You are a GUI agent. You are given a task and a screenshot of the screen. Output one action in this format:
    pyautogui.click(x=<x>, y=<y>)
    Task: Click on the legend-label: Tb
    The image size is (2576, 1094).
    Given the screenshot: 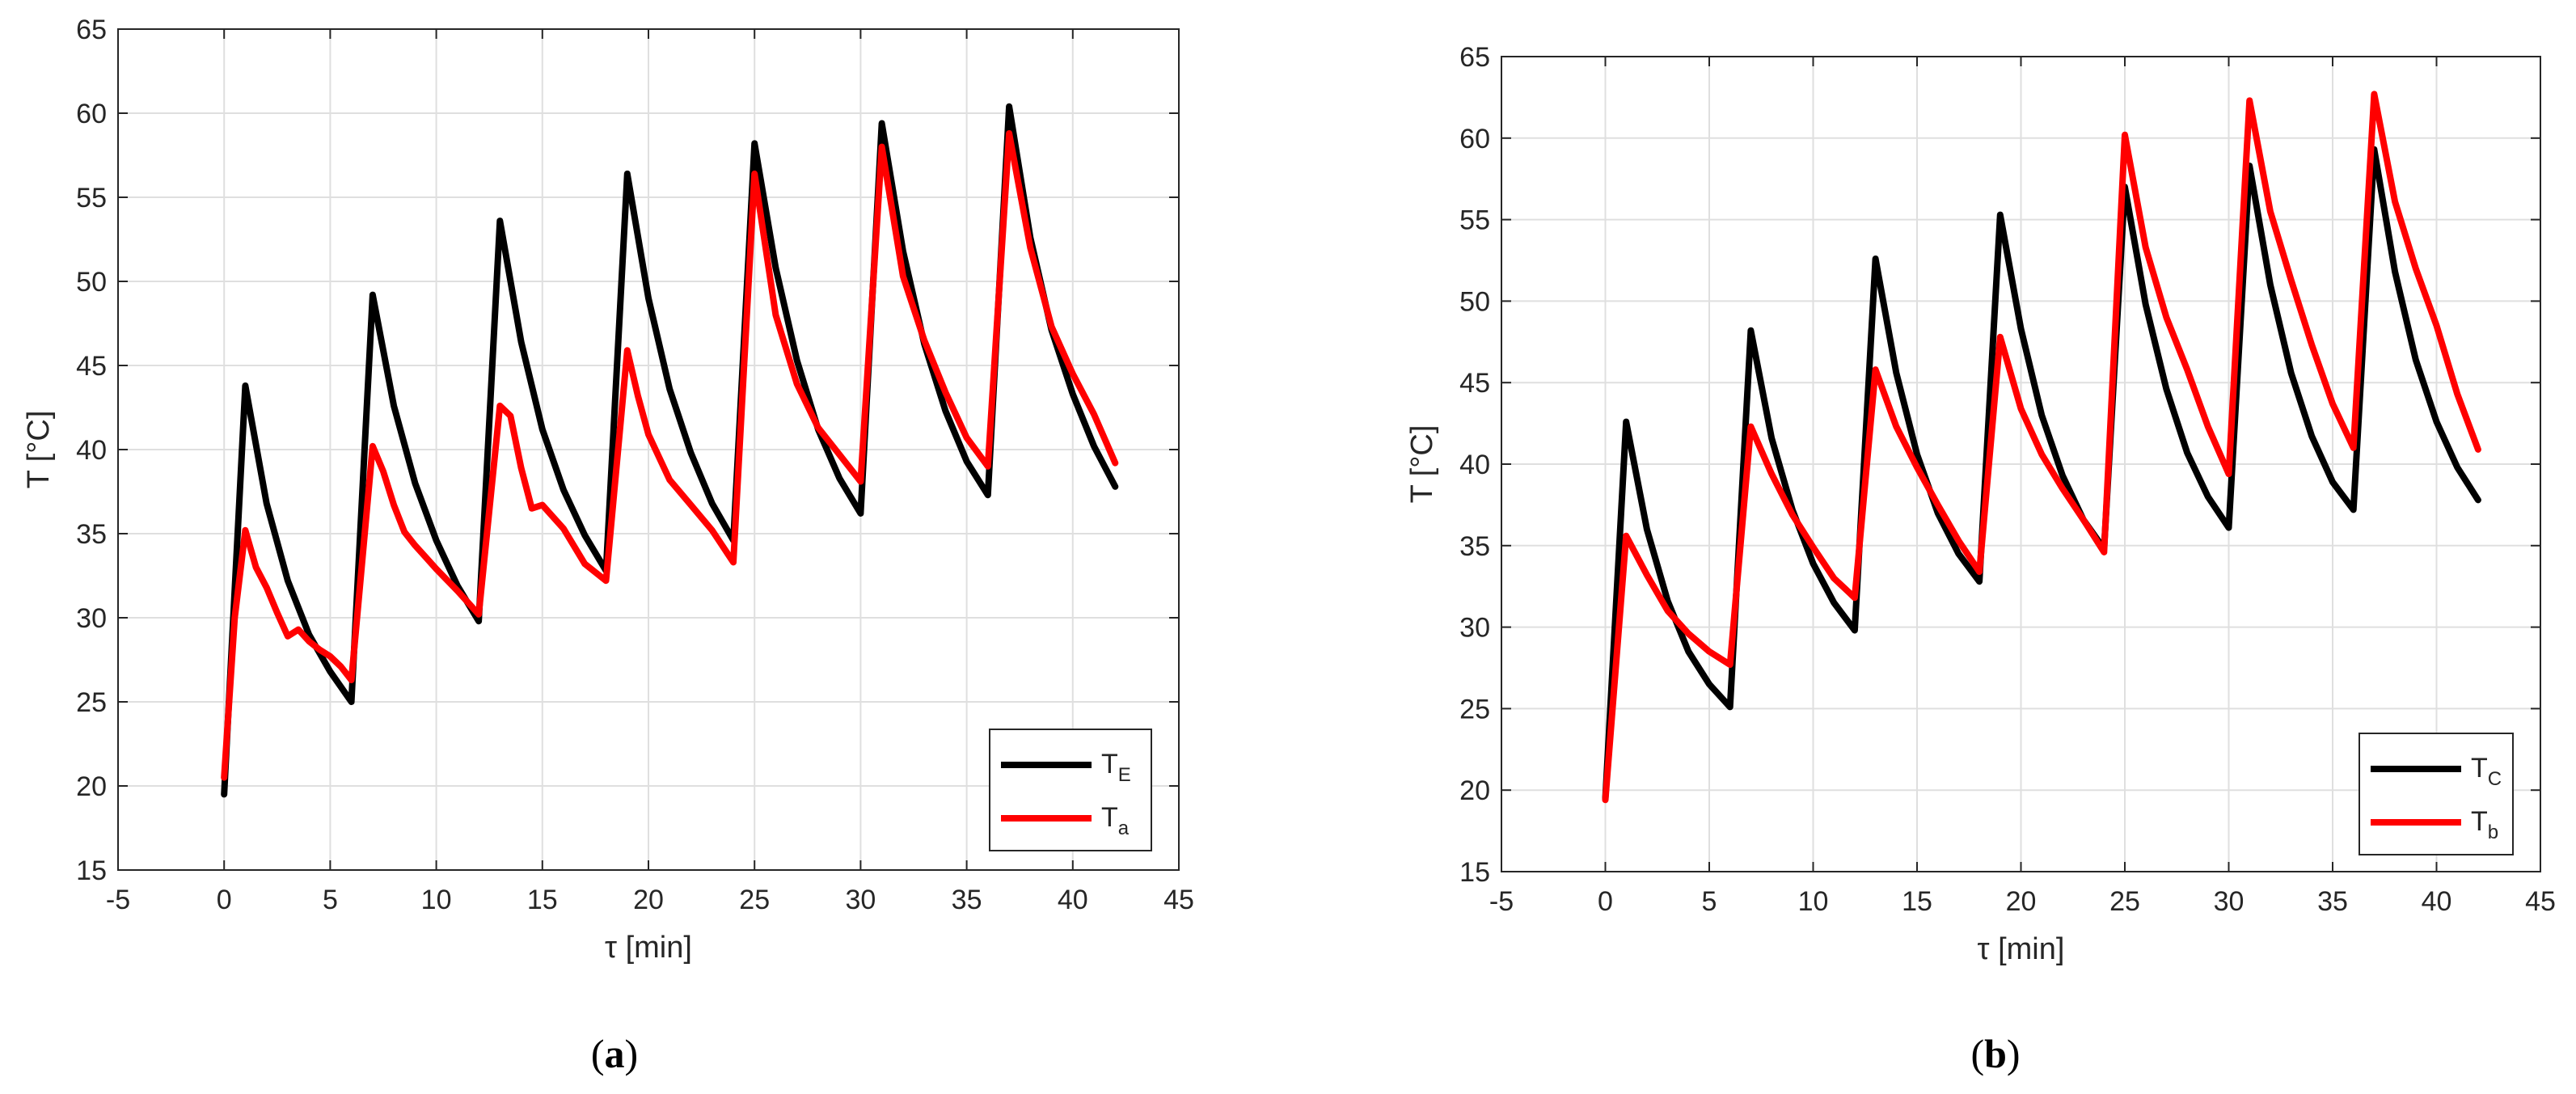 What is the action you would take?
    pyautogui.click(x=2484, y=824)
    